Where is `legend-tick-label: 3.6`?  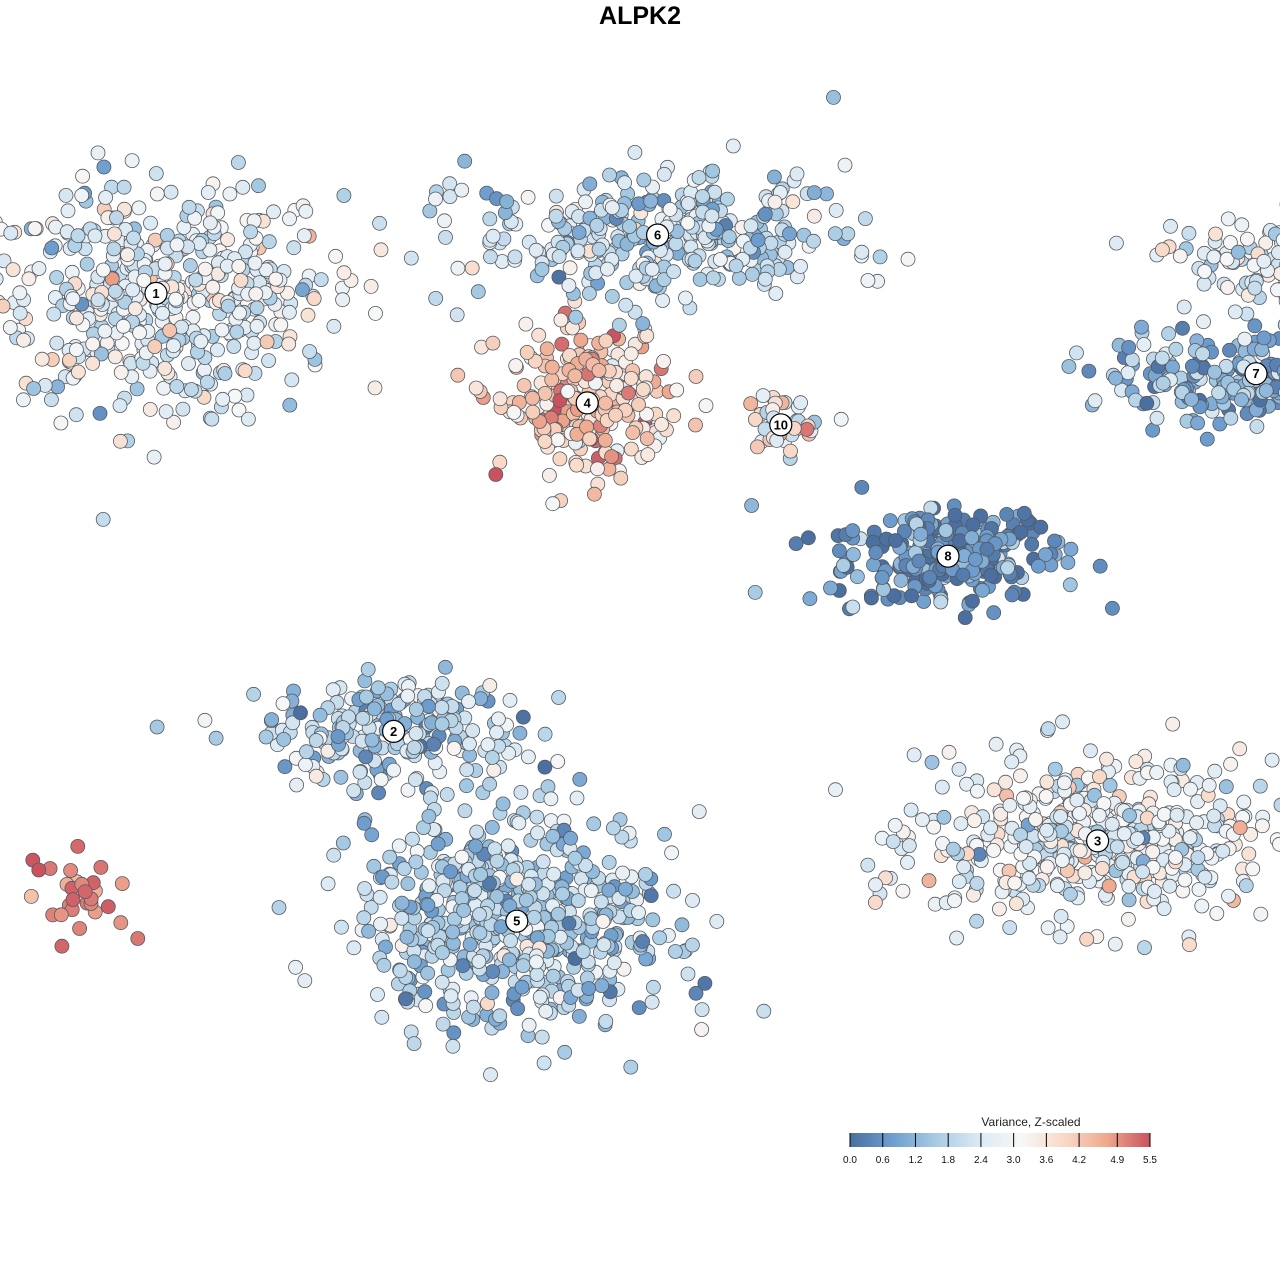
legend-tick-label: 3.6 is located at coordinates (1046, 1160).